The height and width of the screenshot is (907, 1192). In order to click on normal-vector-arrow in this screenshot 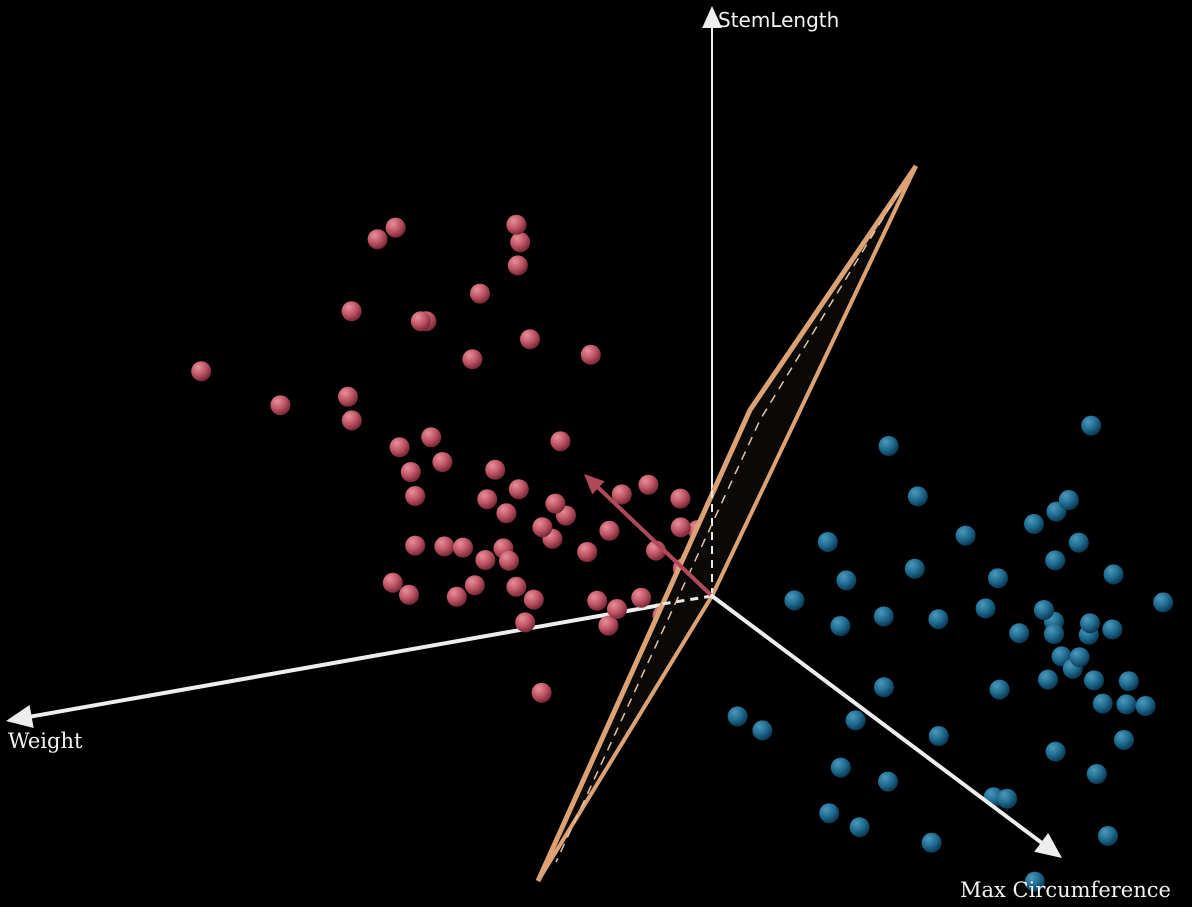, I will do `click(649, 536)`.